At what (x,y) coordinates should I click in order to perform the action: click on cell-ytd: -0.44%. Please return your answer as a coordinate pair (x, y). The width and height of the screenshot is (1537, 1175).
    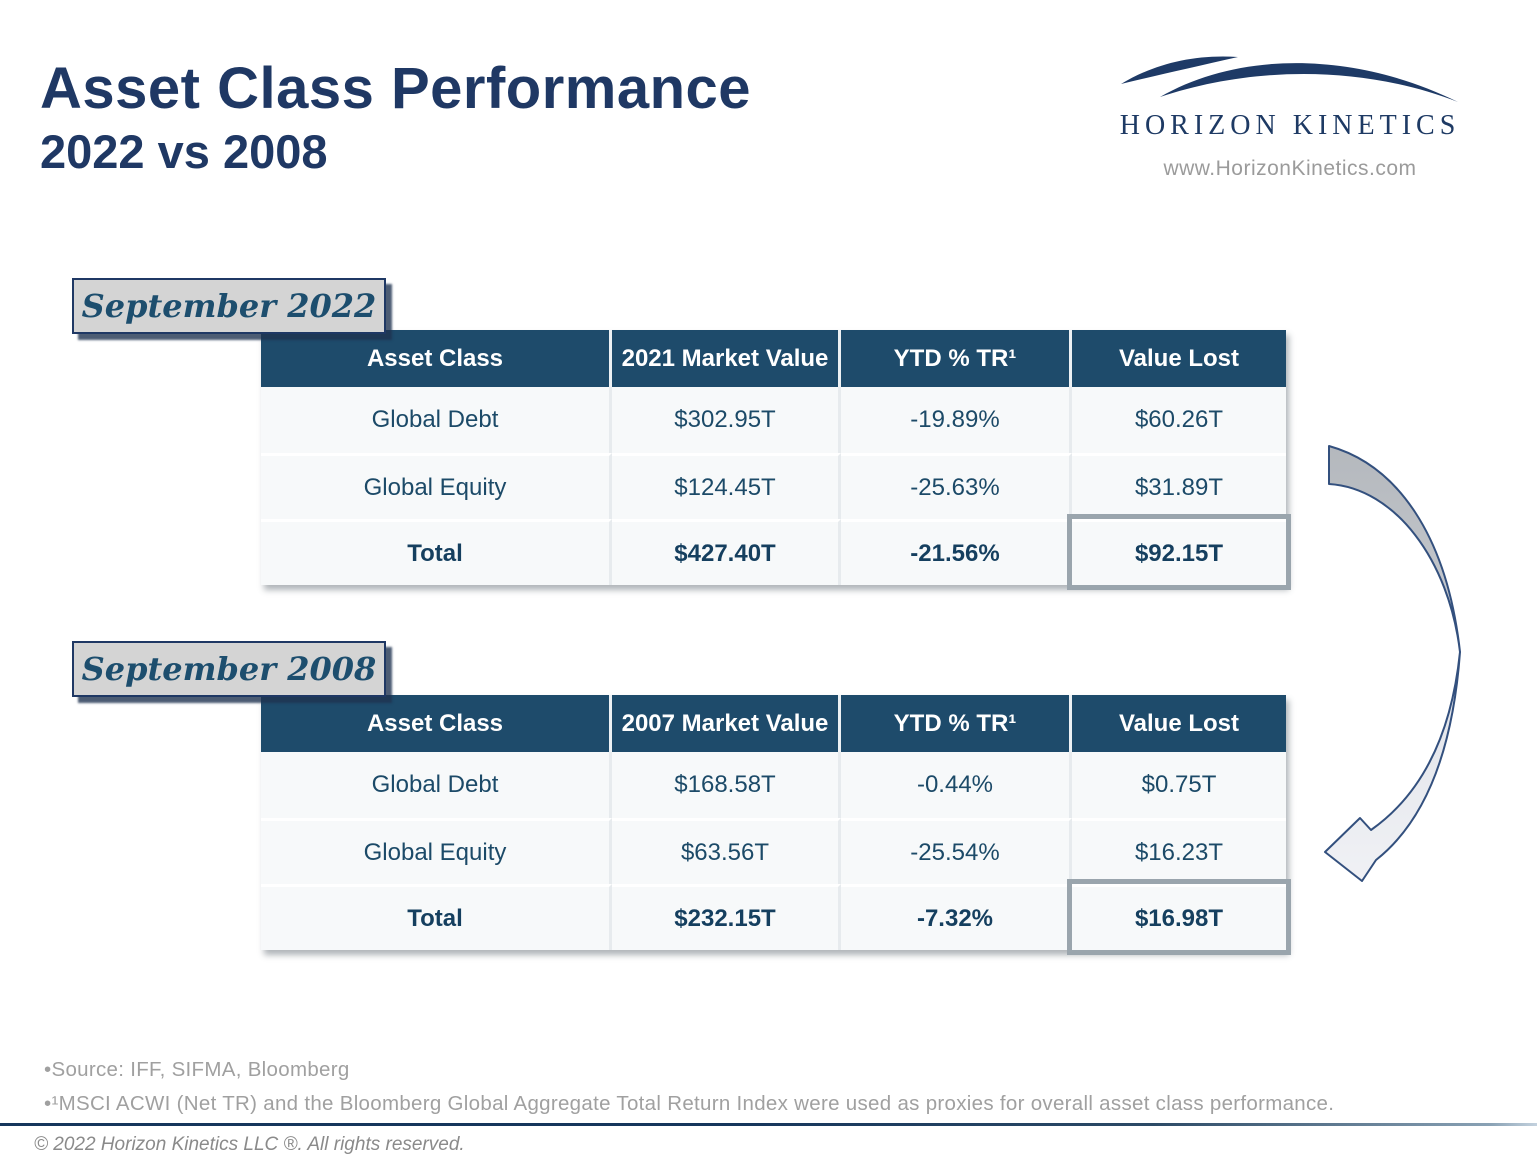
    Looking at the image, I should click on (956, 785).